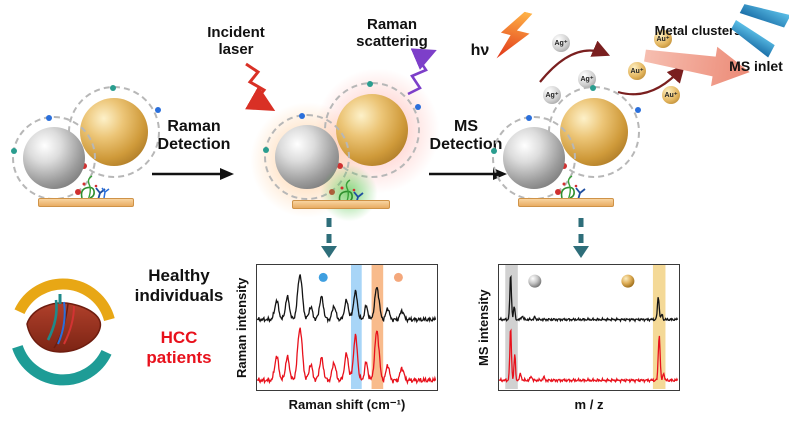 This screenshot has height=430, width=789. Describe the element at coordinates (193, 174) in the screenshot. I see `raman-detection-arrow` at that location.